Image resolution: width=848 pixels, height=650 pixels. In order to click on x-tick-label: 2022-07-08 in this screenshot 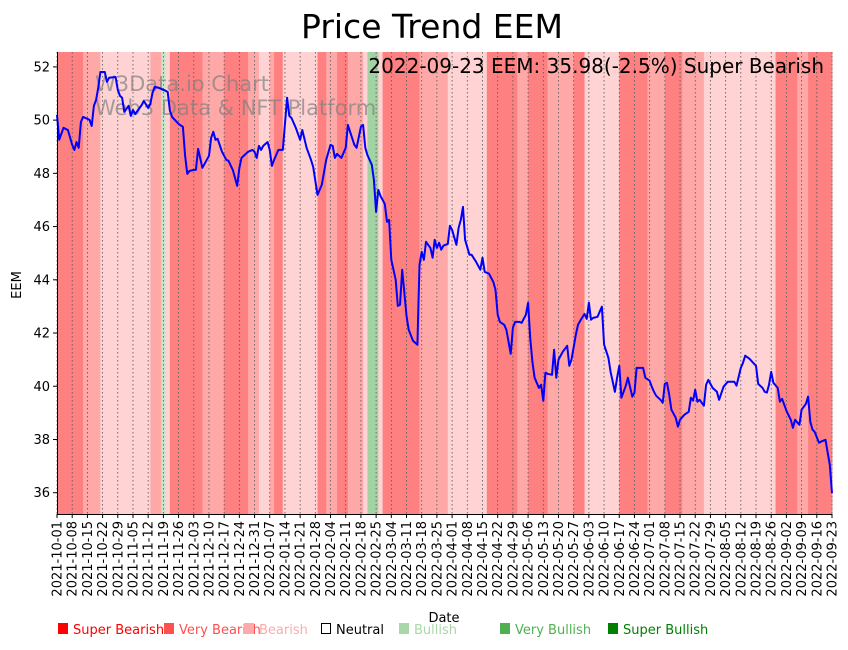, I will do `click(665, 559)`.